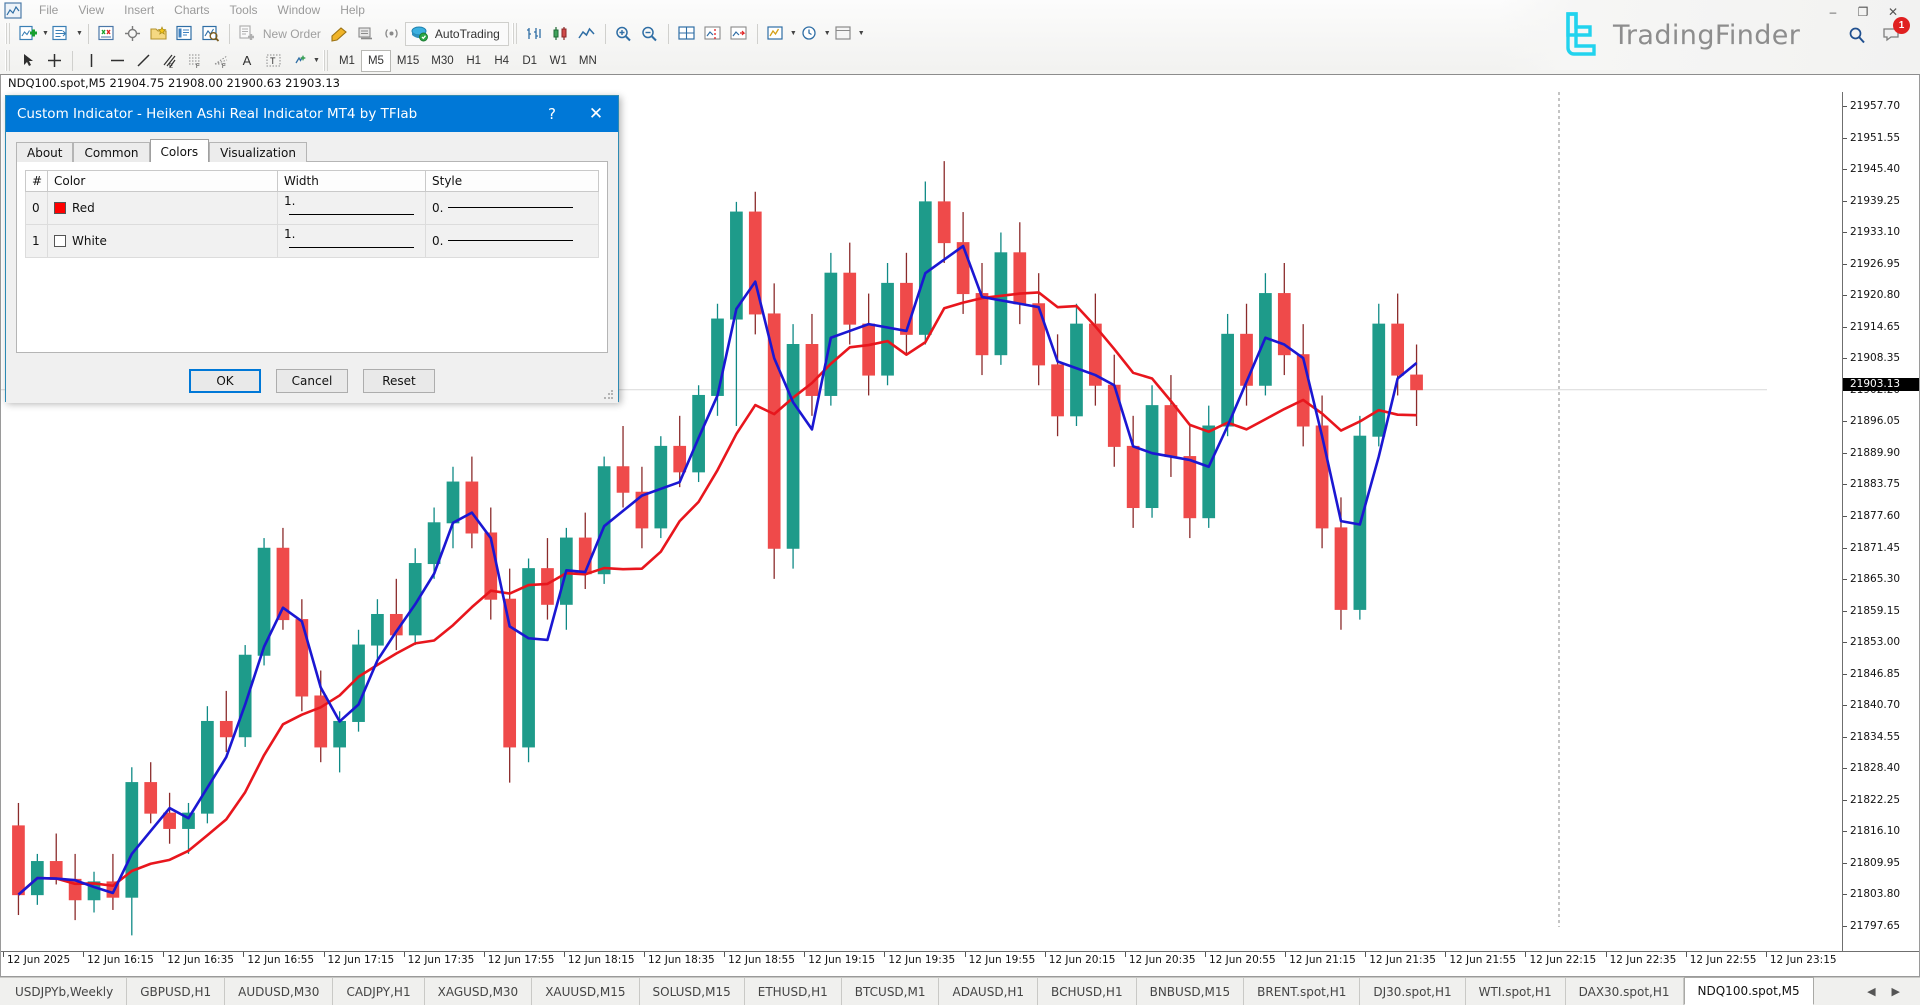  I want to click on chart-tab: AUDUSD,M30, so click(279, 991).